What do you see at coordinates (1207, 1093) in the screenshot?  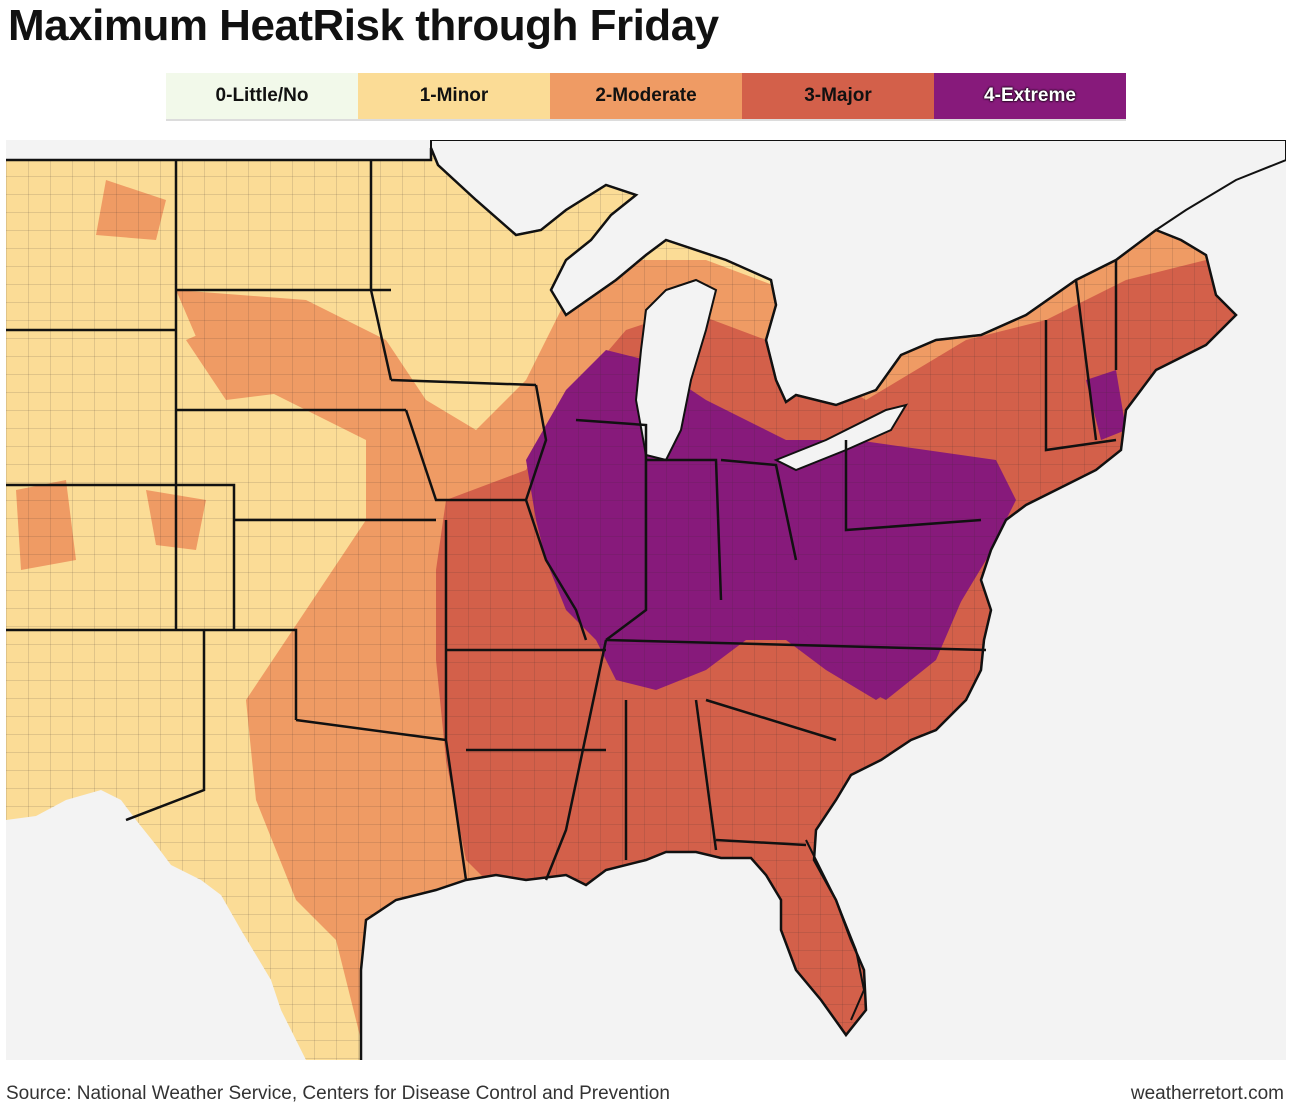 I see `site-credit: weatherretort.com` at bounding box center [1207, 1093].